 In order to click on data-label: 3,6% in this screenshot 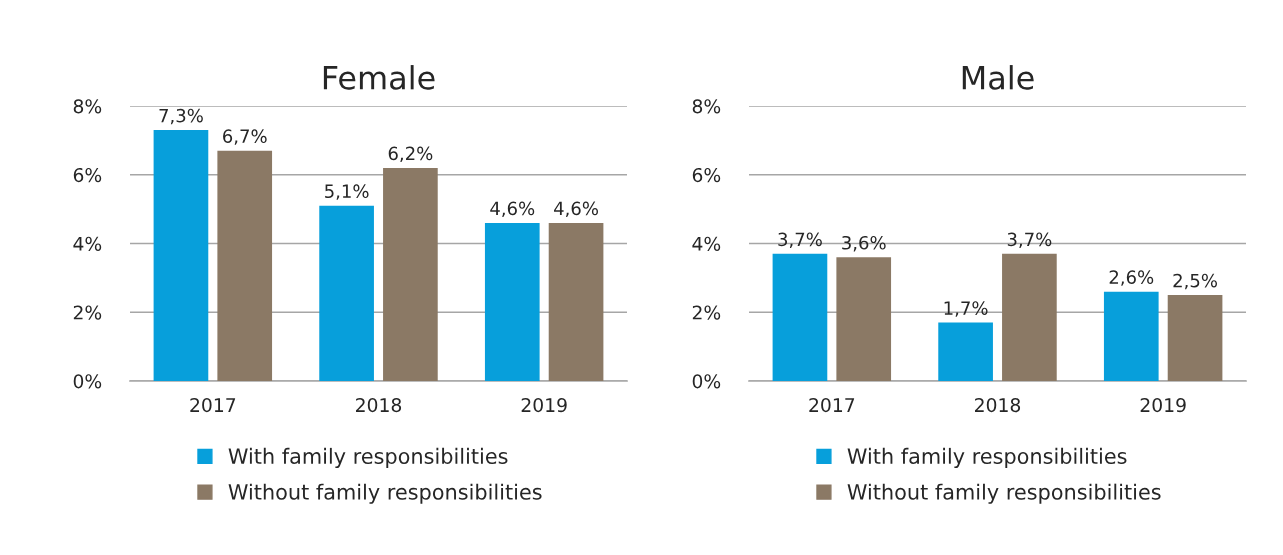, I will do `click(864, 243)`.